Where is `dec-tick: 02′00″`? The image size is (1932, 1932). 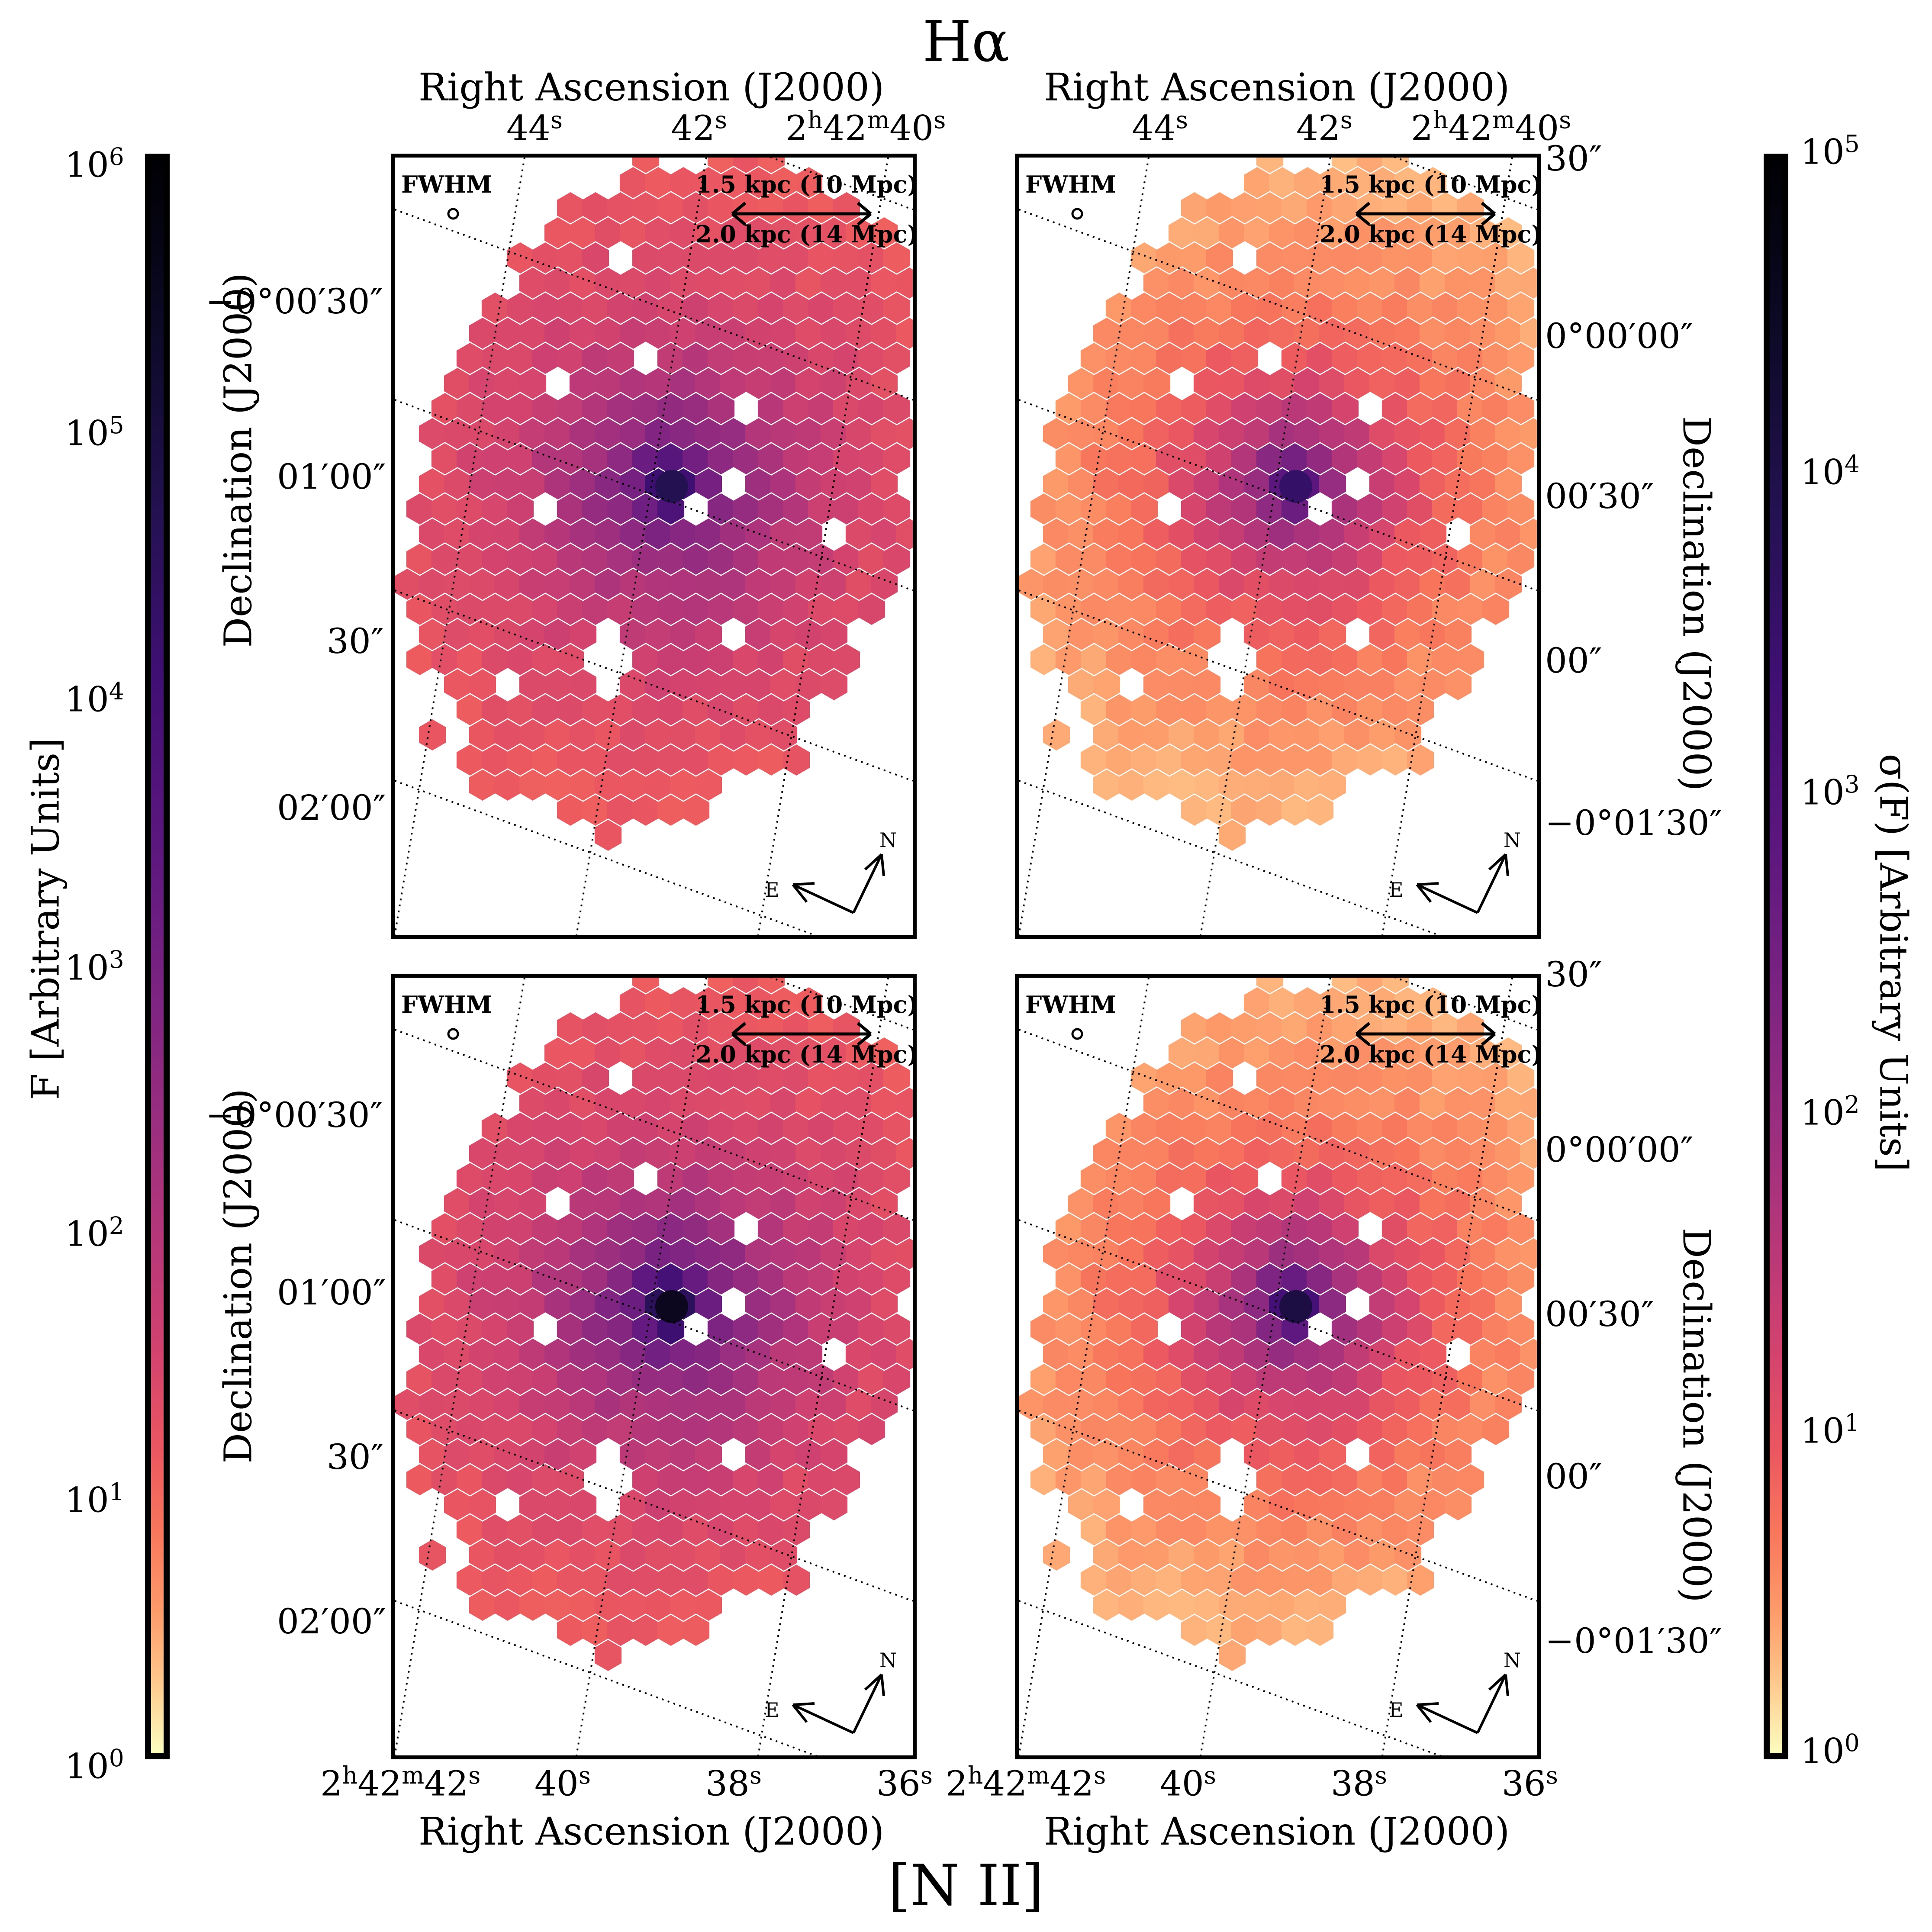
dec-tick: 02′00″ is located at coordinates (331, 1621).